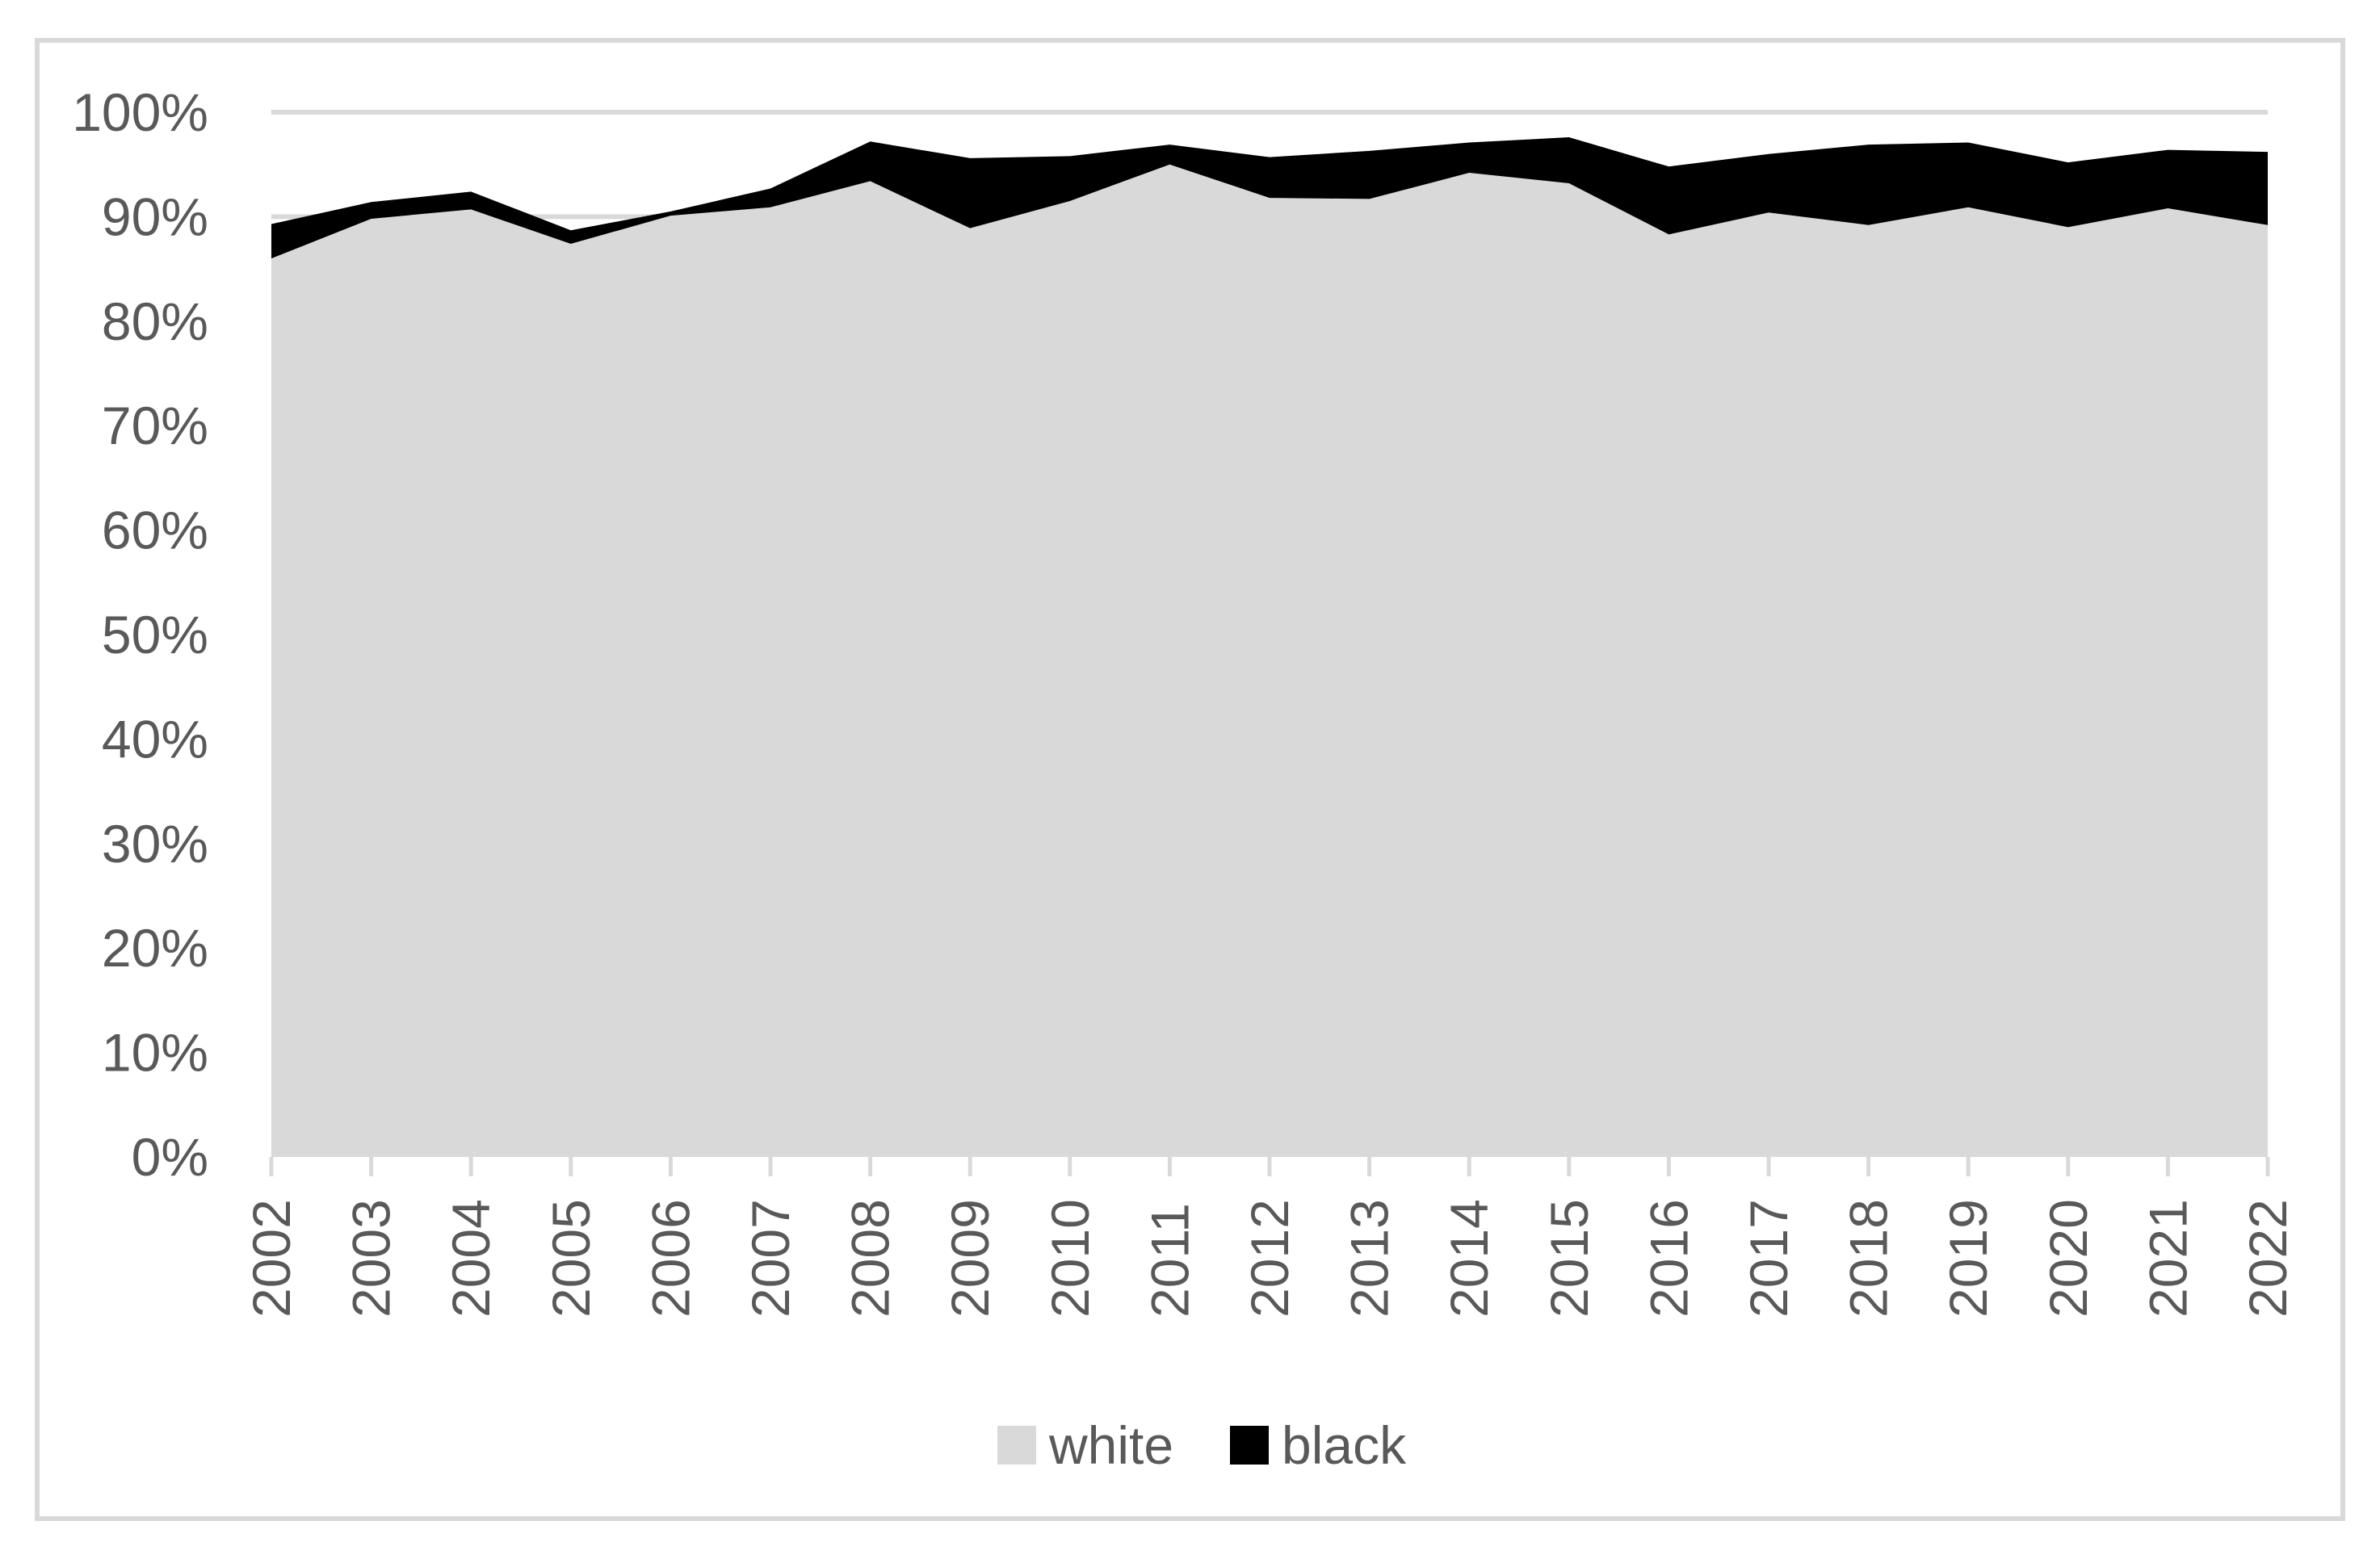 Image resolution: width=2380 pixels, height=1559 pixels. I want to click on x-axis-tick-label: 2014, so click(1469, 1258).